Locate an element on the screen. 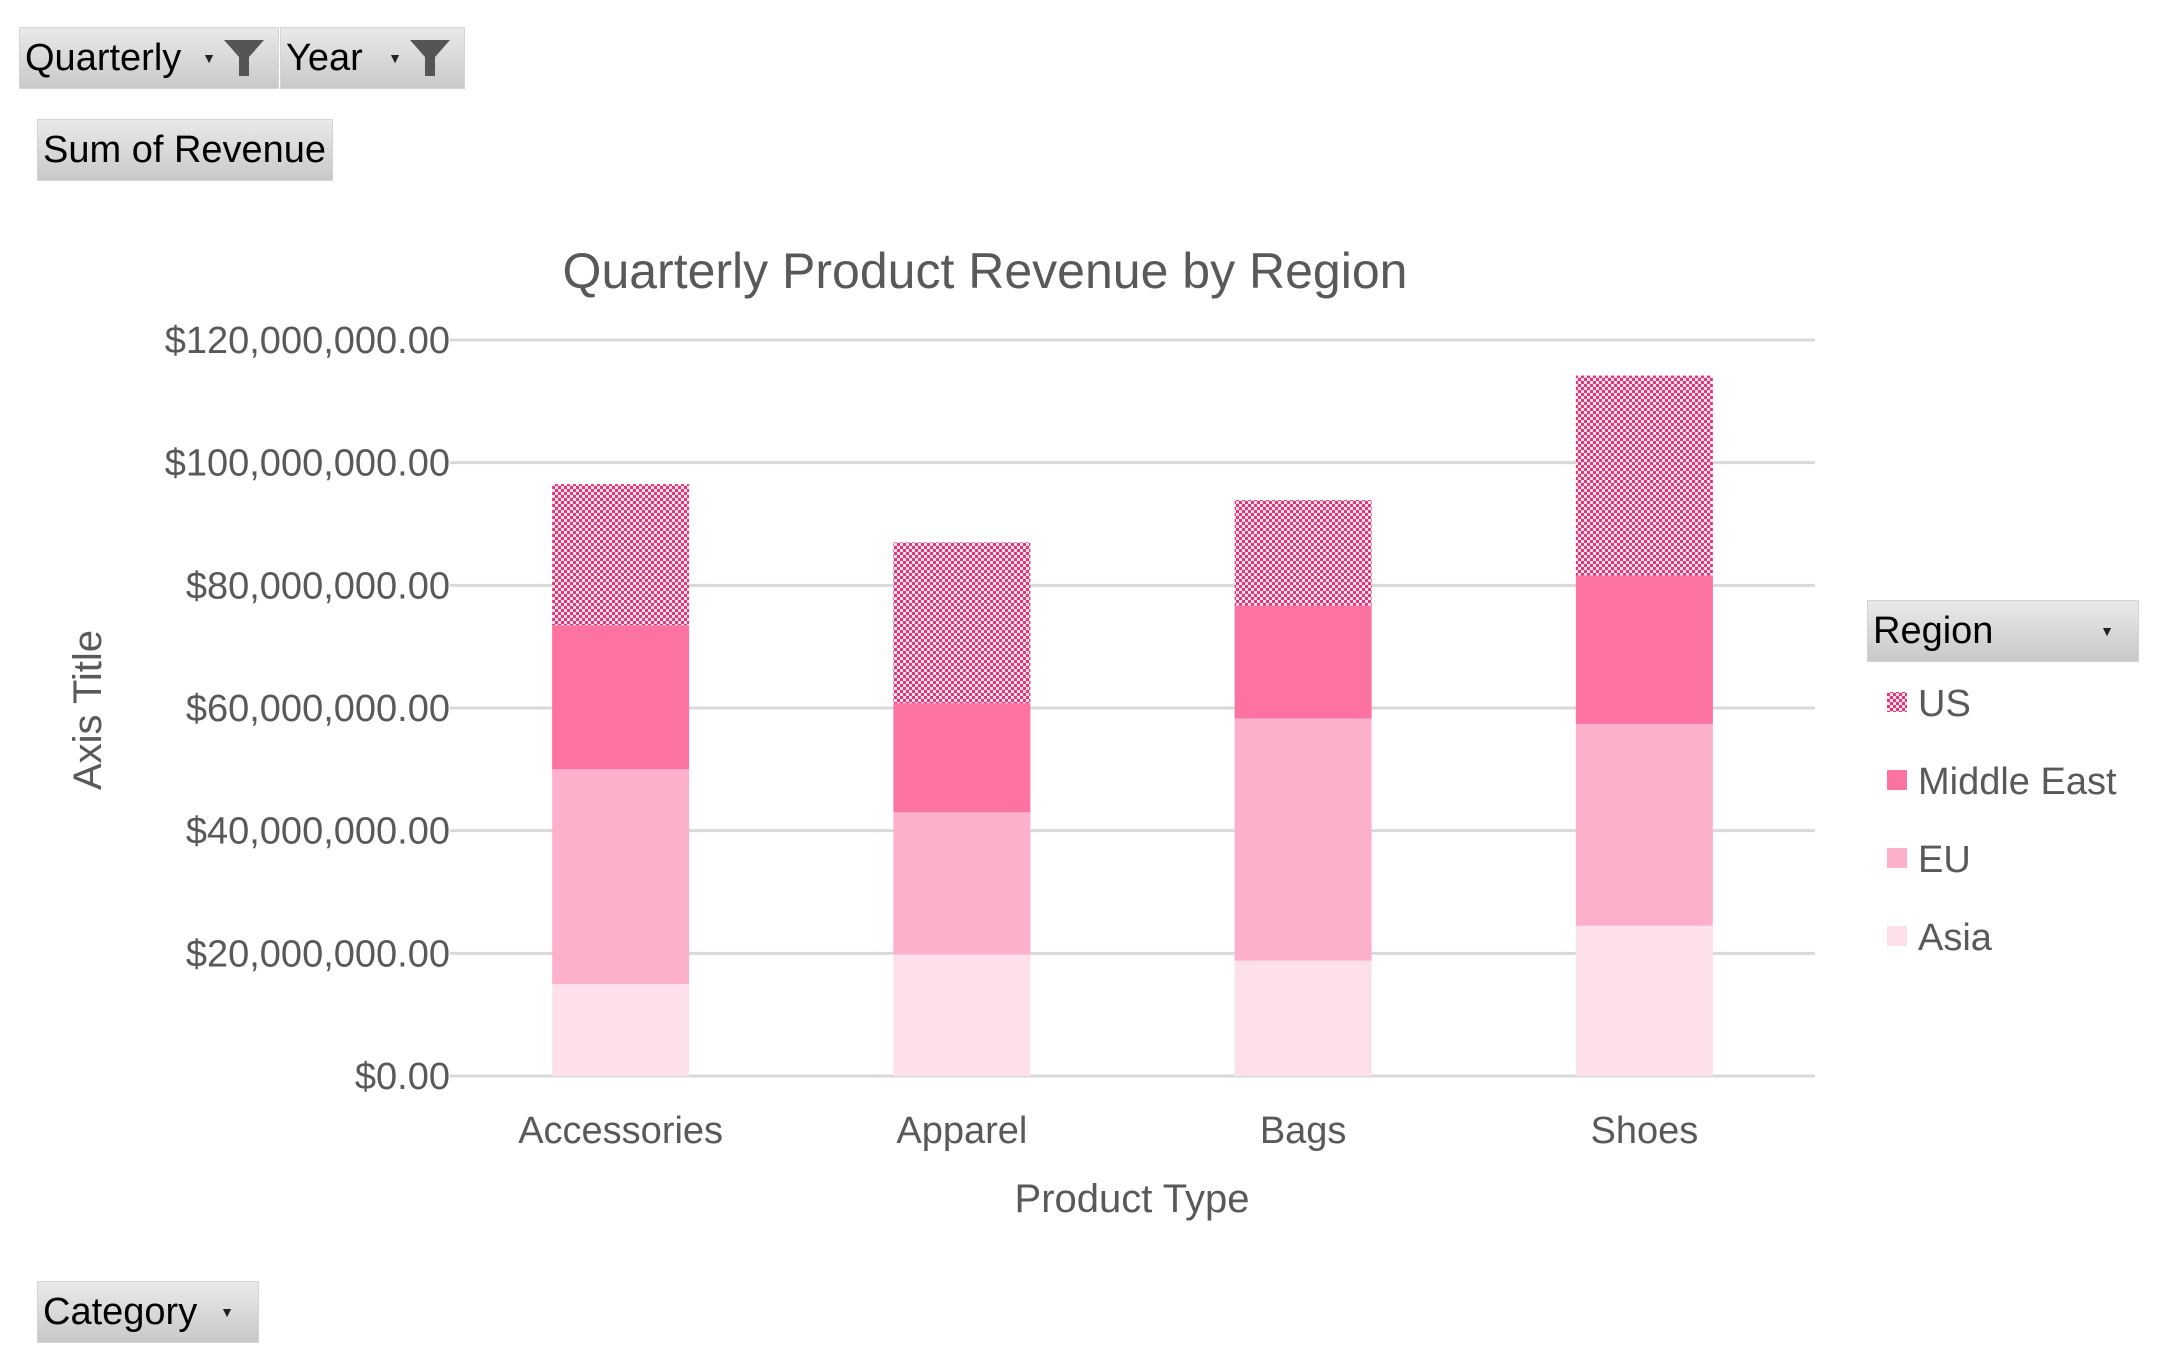 The width and height of the screenshot is (2162, 1366). category-field-button: Category ▼ is located at coordinates (148, 1312).